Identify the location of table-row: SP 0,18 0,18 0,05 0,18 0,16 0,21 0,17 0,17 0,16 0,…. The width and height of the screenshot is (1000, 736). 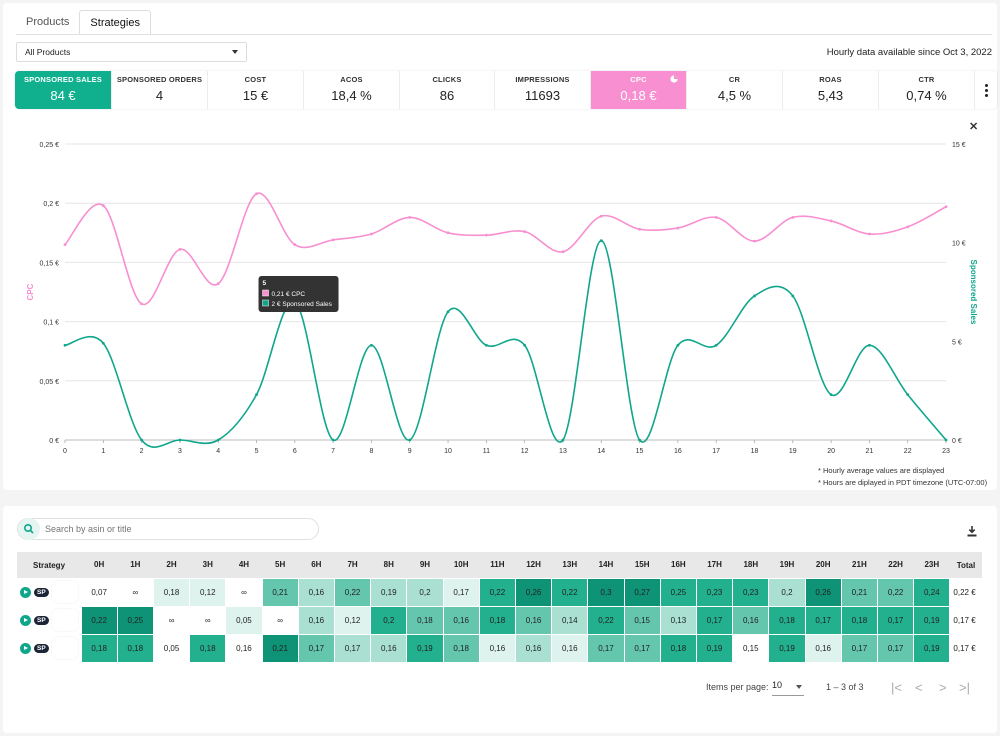
(499, 648).